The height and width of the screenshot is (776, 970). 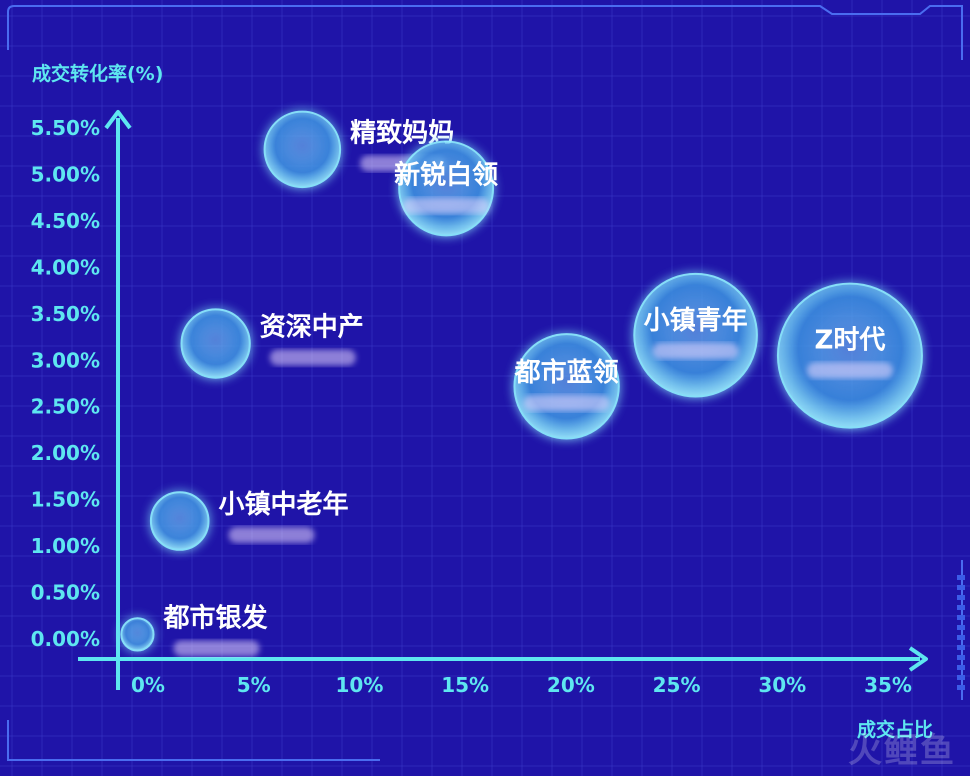 I want to click on bubble-point: 都市蓝领, so click(x=566, y=386).